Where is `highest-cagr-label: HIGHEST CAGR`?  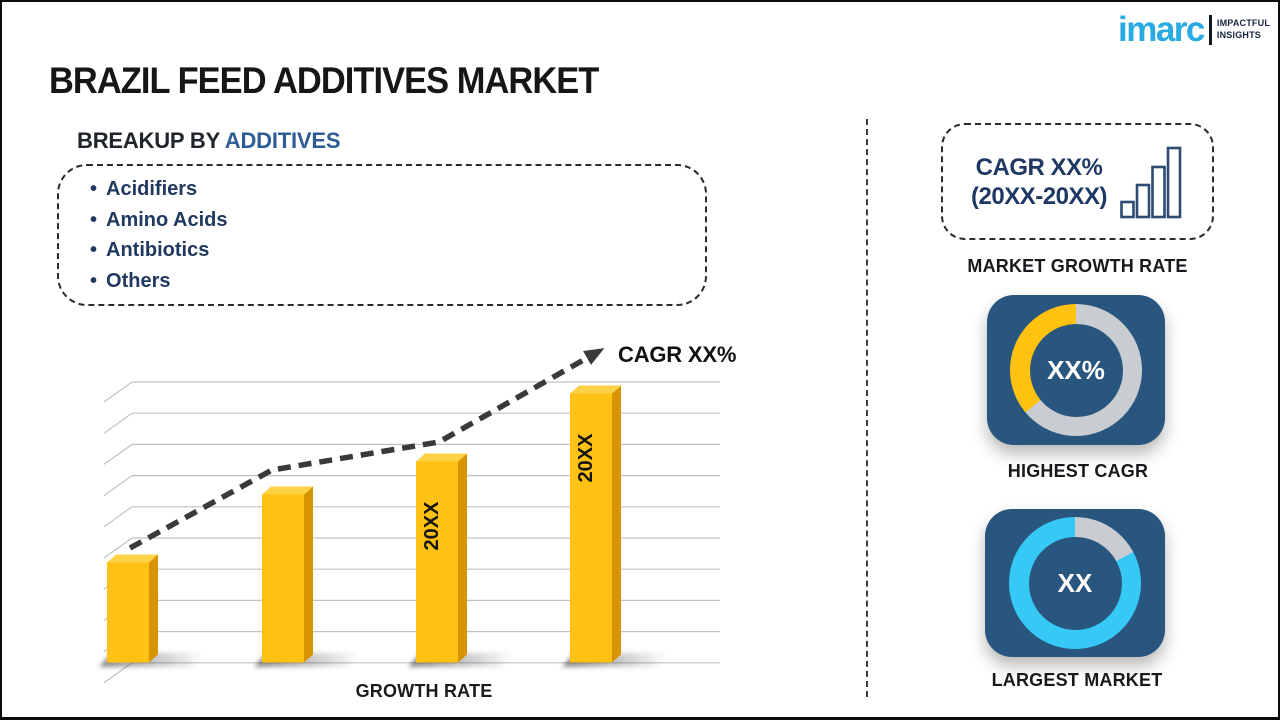 highest-cagr-label: HIGHEST CAGR is located at coordinates (1078, 471).